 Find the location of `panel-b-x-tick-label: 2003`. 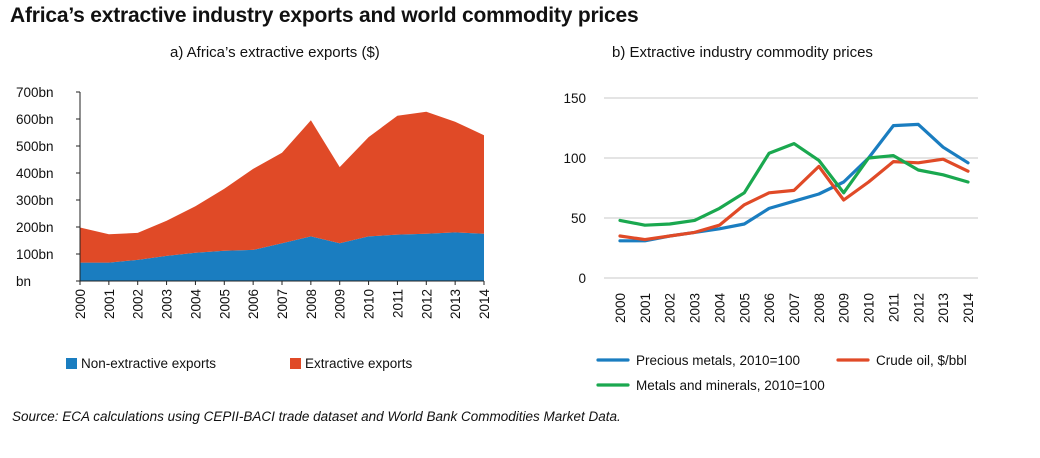

panel-b-x-tick-label: 2003 is located at coordinates (695, 308).